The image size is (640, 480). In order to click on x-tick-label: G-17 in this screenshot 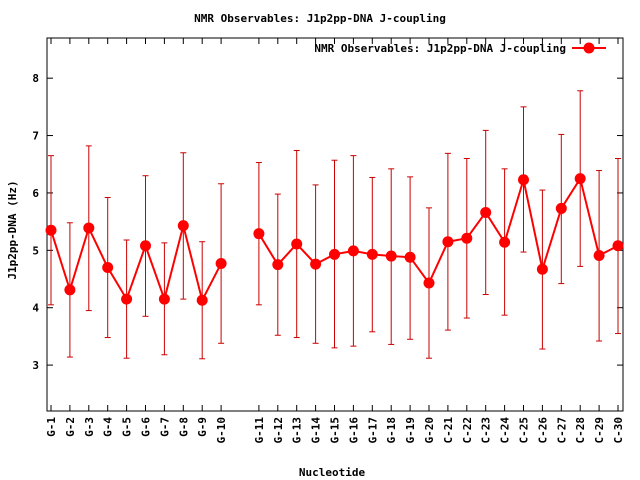, I will do `click(372, 430)`.